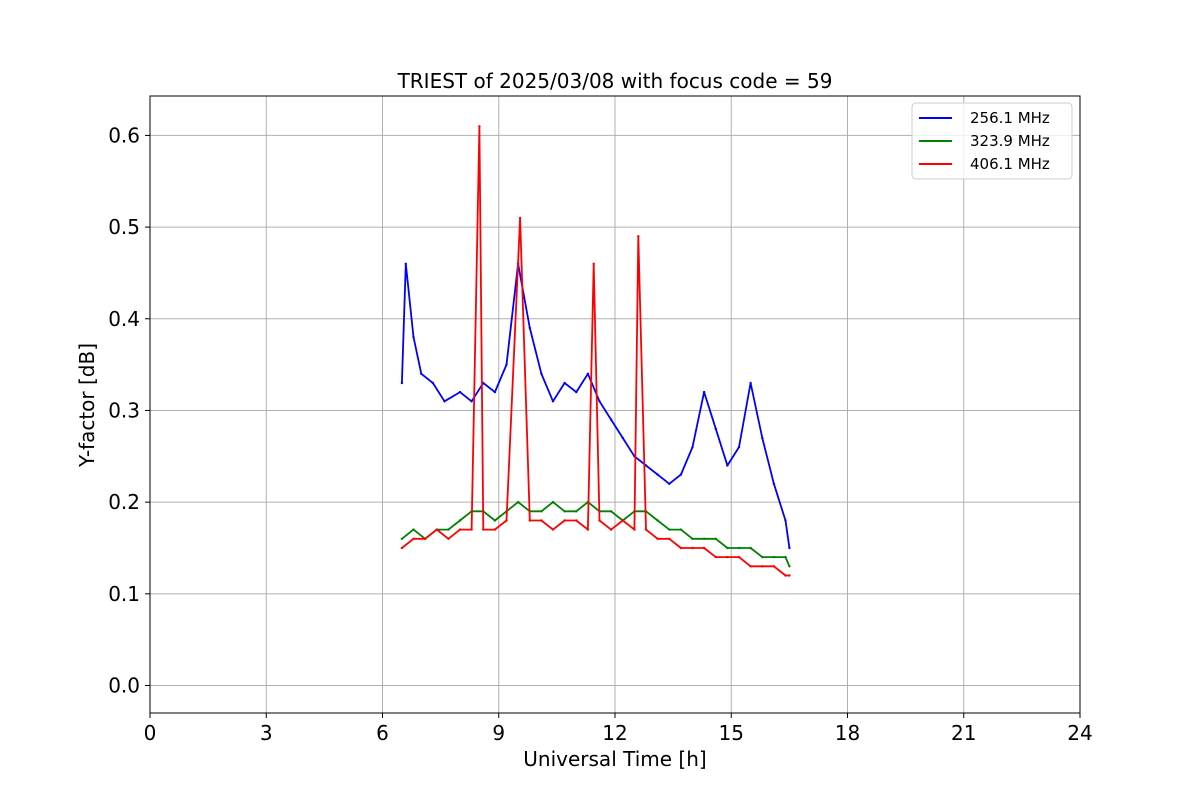 Image resolution: width=1200 pixels, height=800 pixels. I want to click on x-tick-label: 24, so click(1079, 733).